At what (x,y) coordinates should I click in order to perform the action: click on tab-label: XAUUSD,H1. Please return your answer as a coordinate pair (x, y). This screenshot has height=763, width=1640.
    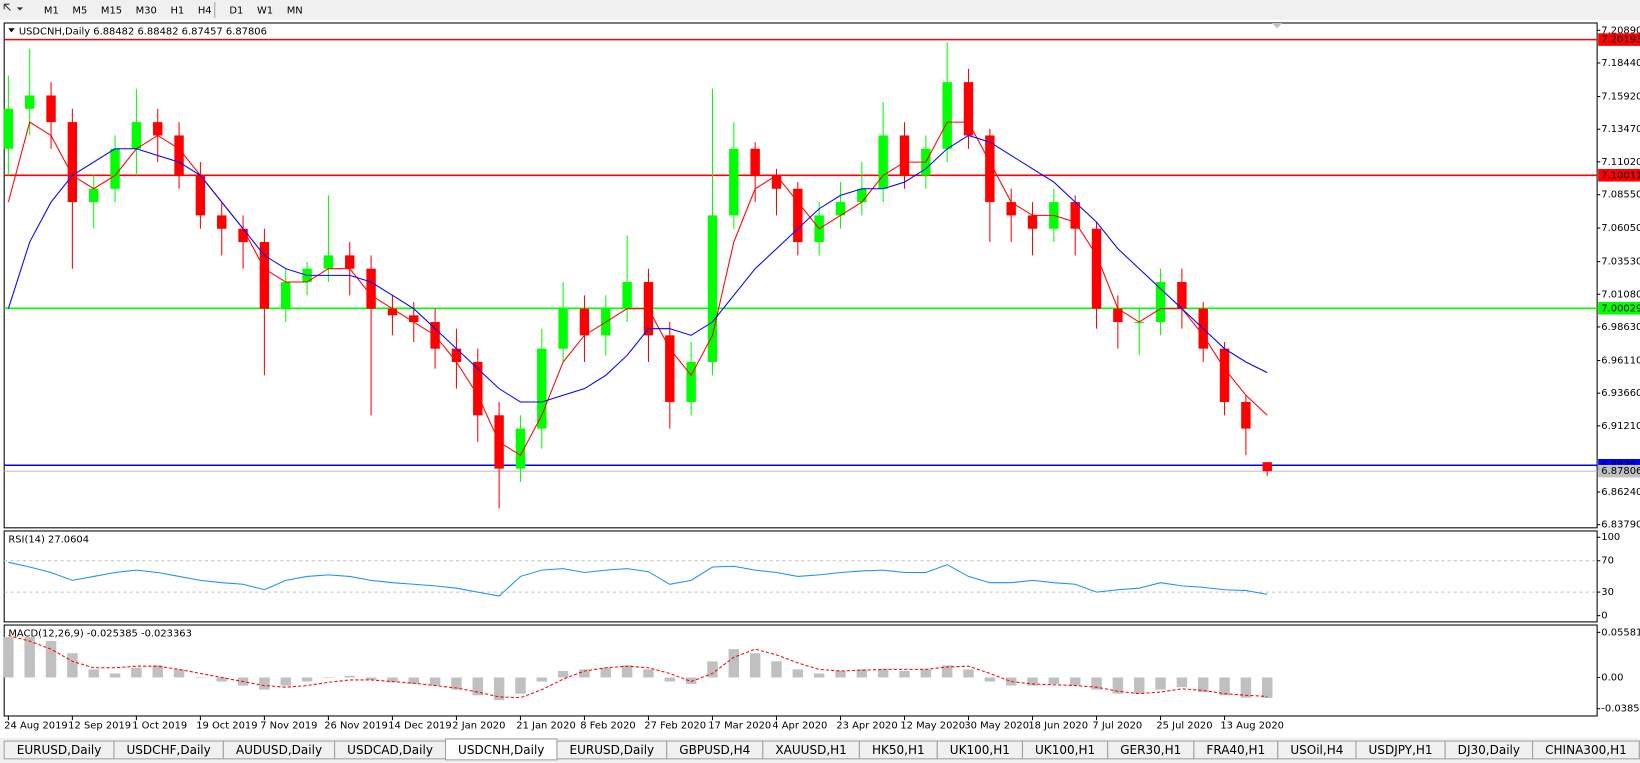
    Looking at the image, I should click on (810, 750).